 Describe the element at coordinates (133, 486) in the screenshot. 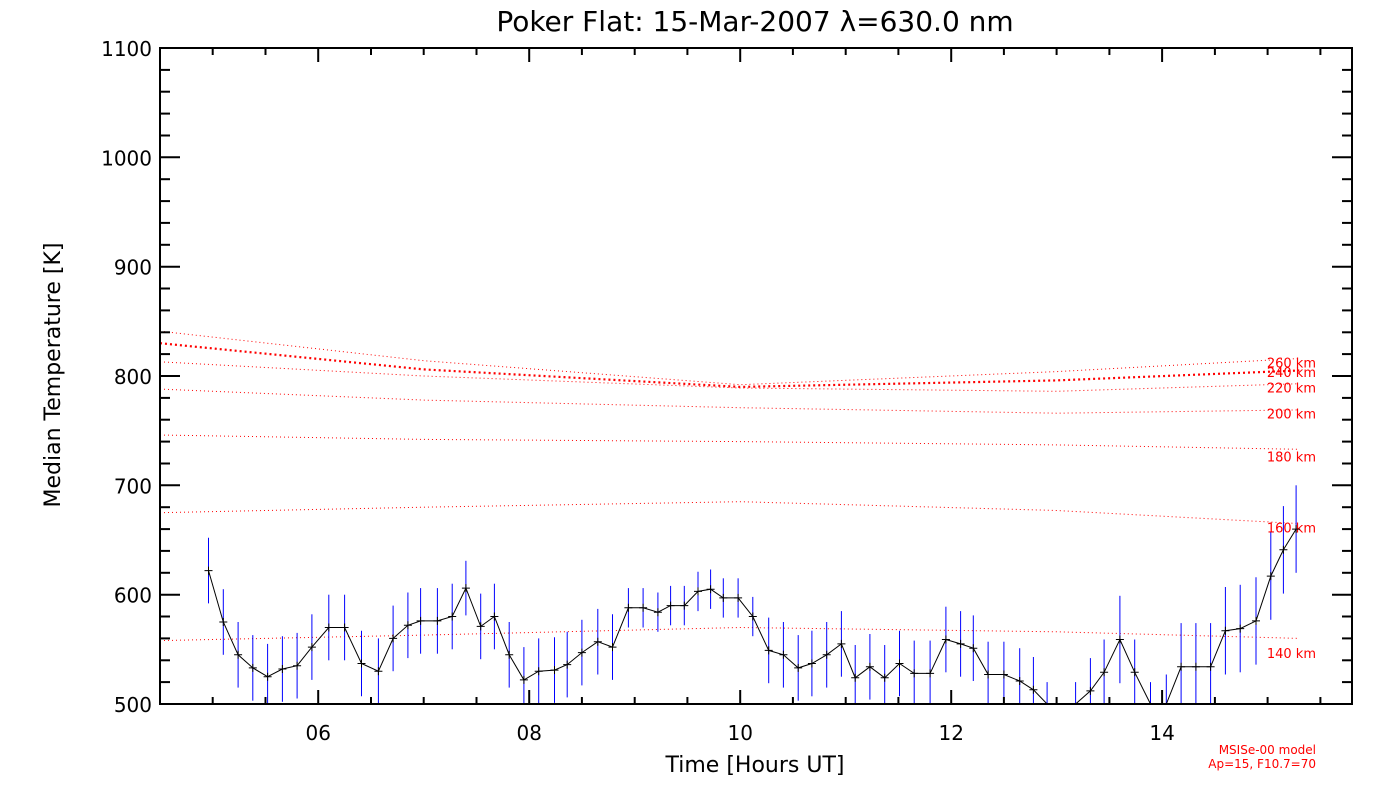

I see `y-tick-label-700: 700` at that location.